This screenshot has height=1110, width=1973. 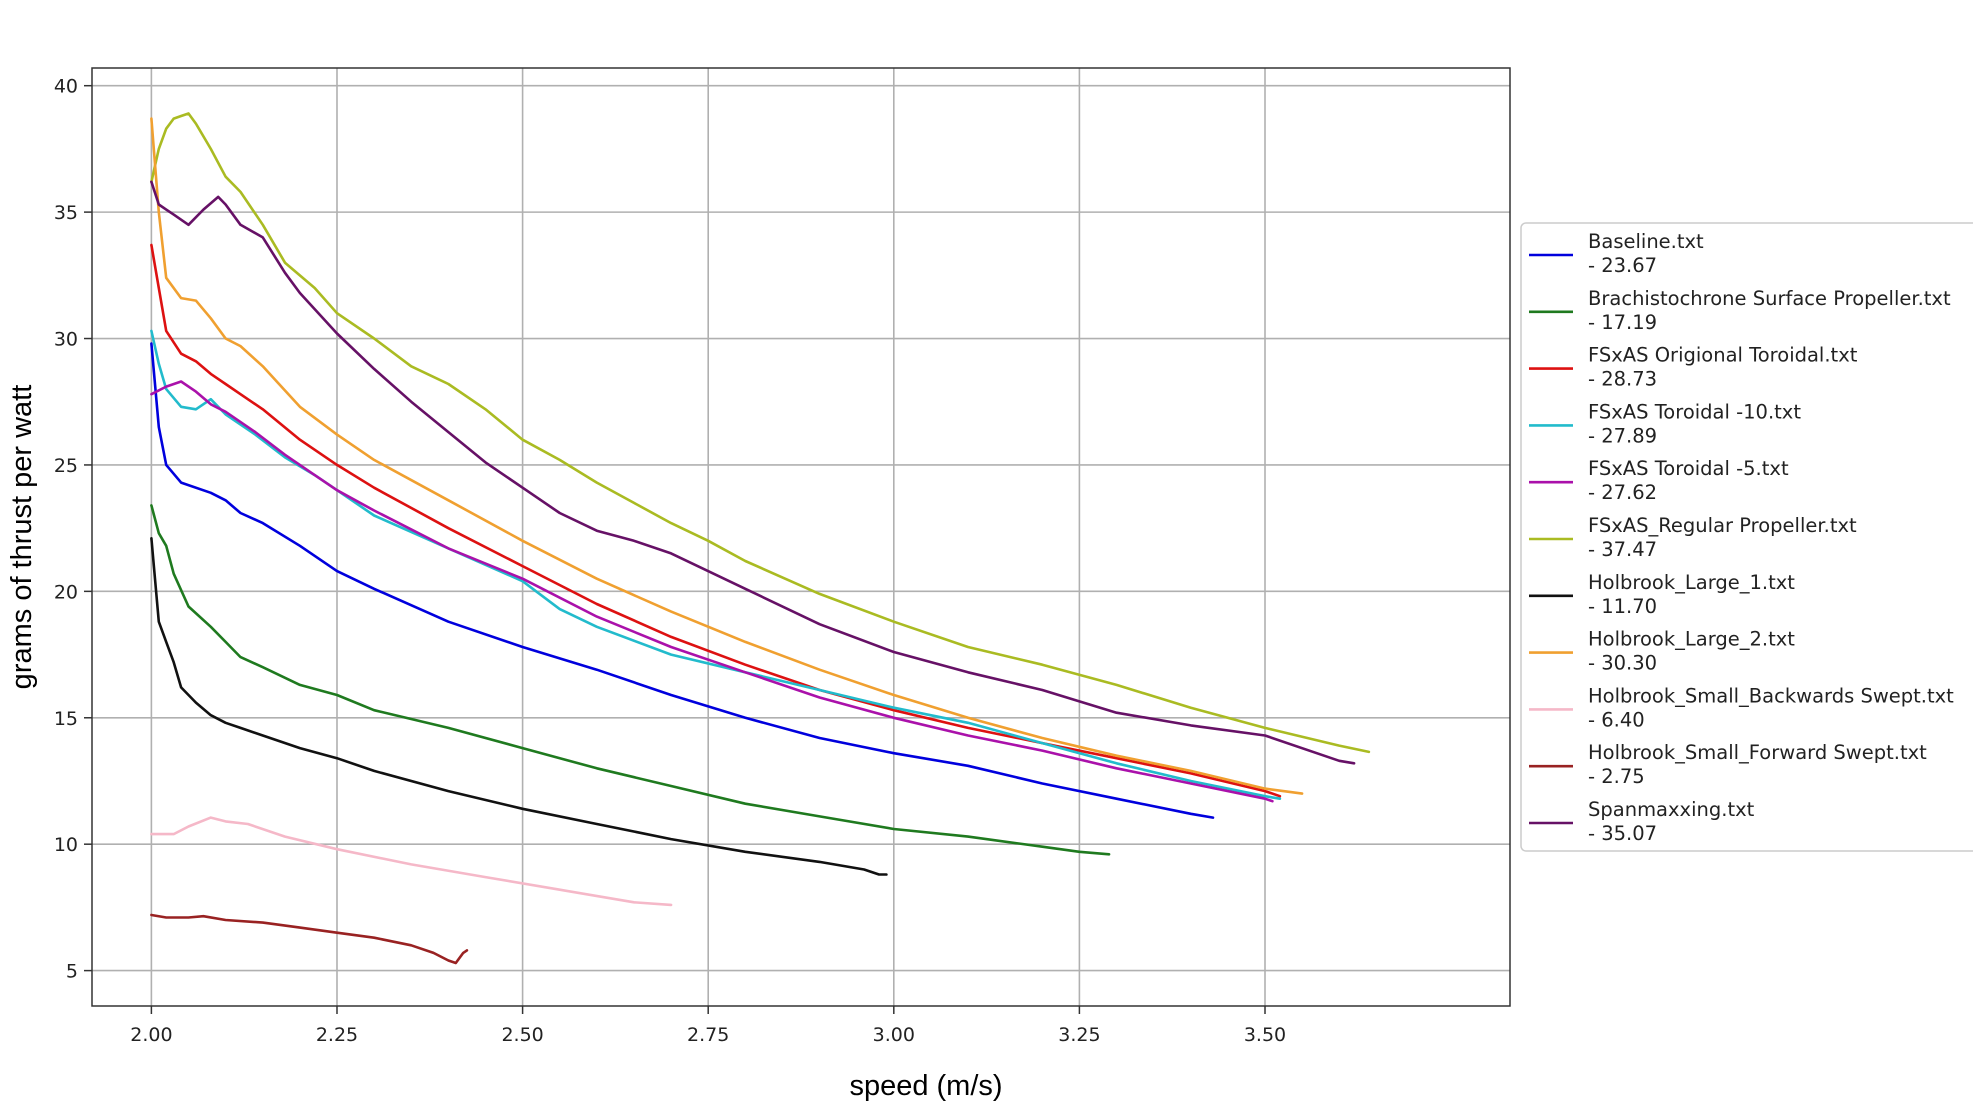 I want to click on legend-series-name: FSxAS_Regular Propeller.txt, so click(x=1722, y=525).